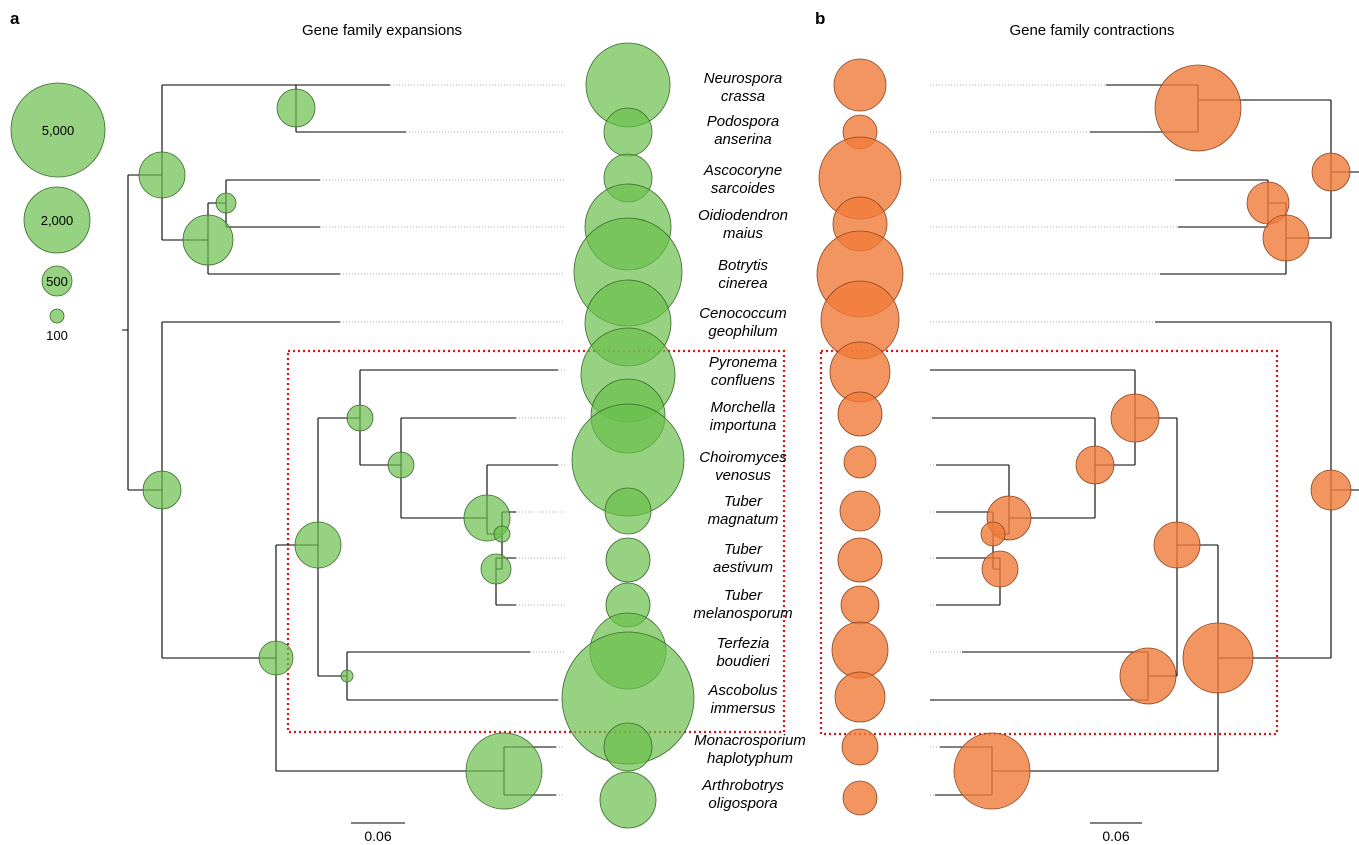  Describe the element at coordinates (742, 170) in the screenshot. I see `species-genus: Ascocoryne` at that location.